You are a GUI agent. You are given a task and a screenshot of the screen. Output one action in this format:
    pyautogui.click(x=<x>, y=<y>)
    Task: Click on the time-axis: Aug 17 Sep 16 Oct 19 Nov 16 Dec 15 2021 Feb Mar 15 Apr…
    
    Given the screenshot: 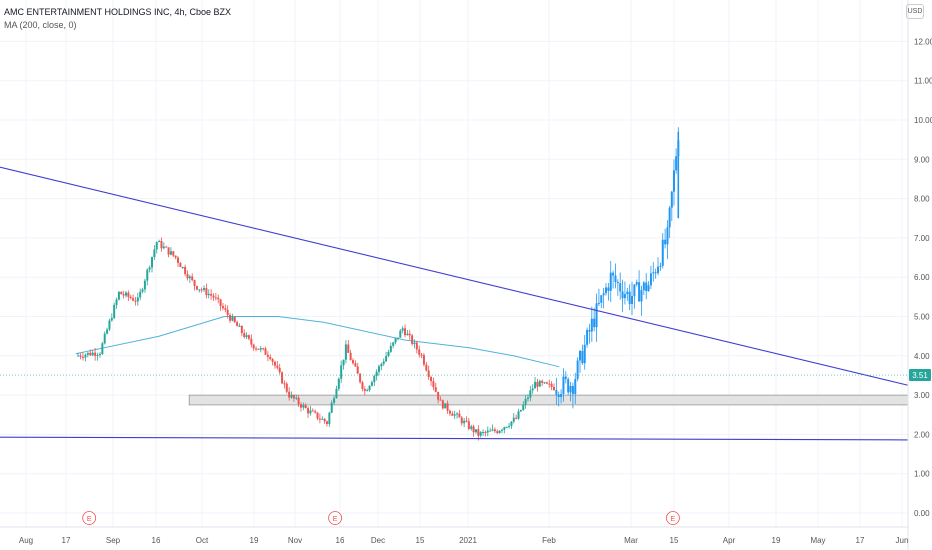 What is the action you would take?
    pyautogui.click(x=464, y=540)
    